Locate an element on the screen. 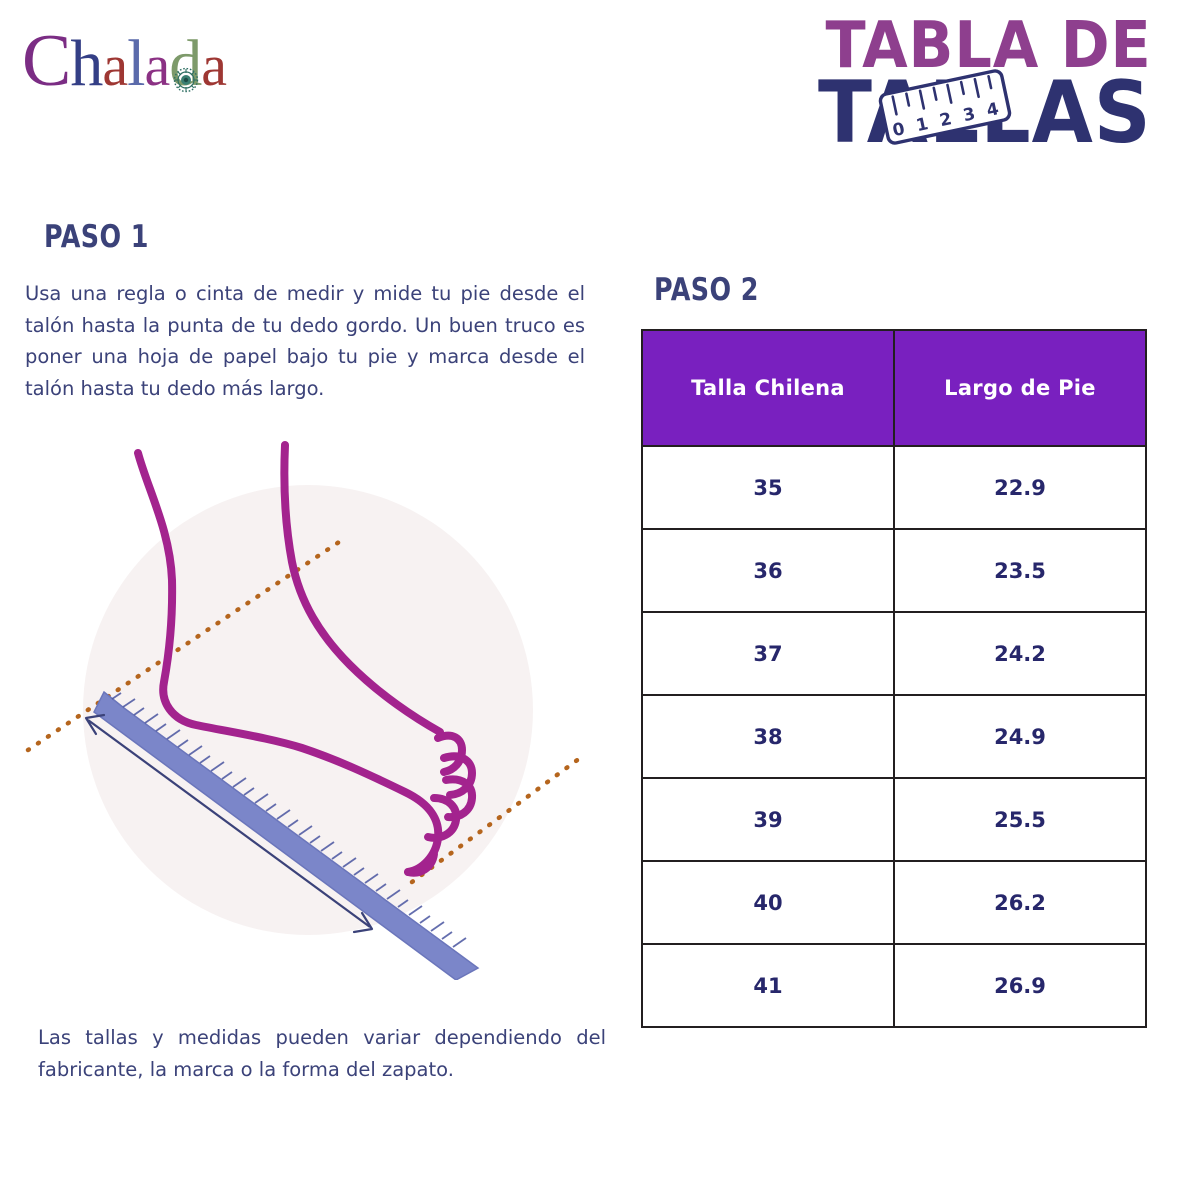 The image size is (1200, 1200). cell-talla-chilena: 36 is located at coordinates (768, 570).